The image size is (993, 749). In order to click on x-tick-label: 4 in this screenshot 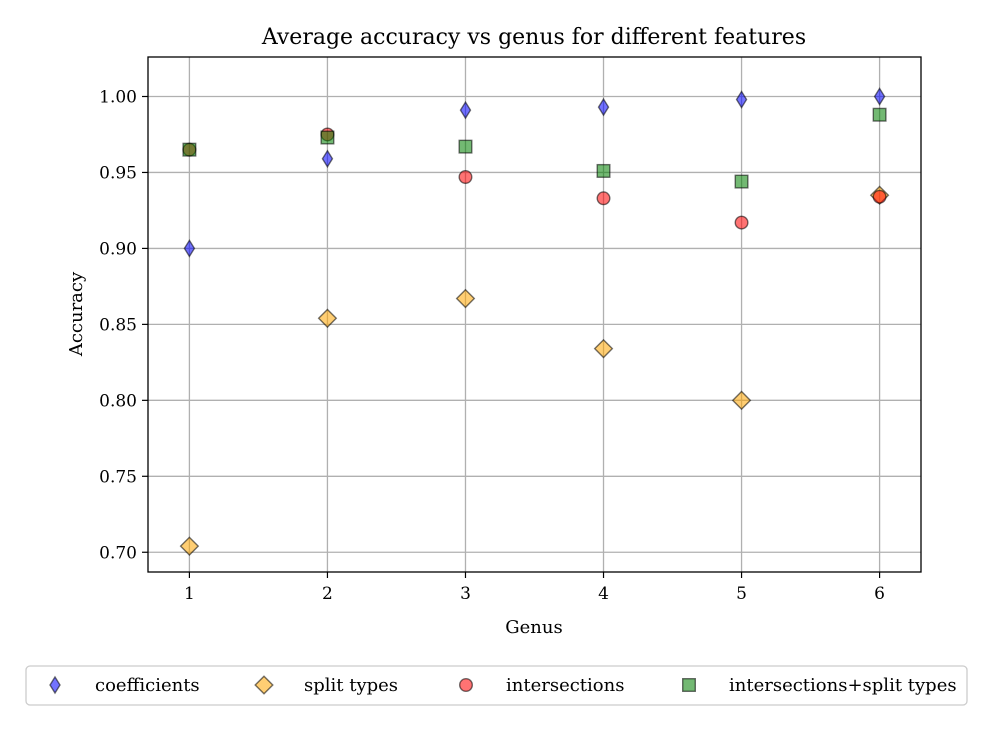, I will do `click(603, 594)`.